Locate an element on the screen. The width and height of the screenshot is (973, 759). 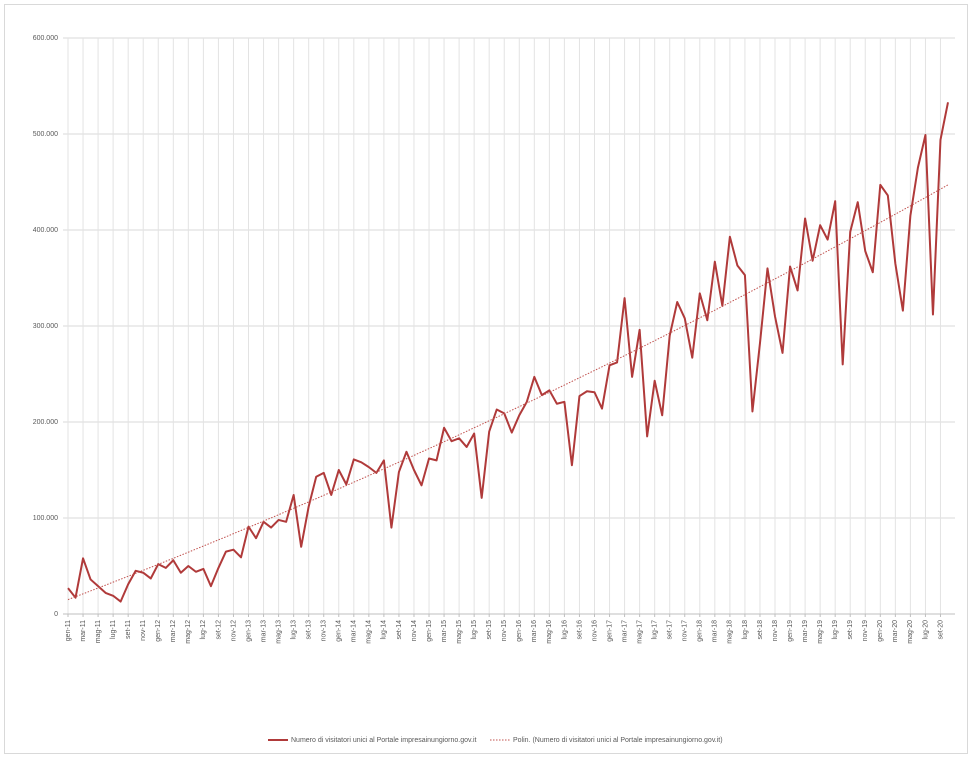
x-tick-label: mar-15 is located at coordinates (444, 631).